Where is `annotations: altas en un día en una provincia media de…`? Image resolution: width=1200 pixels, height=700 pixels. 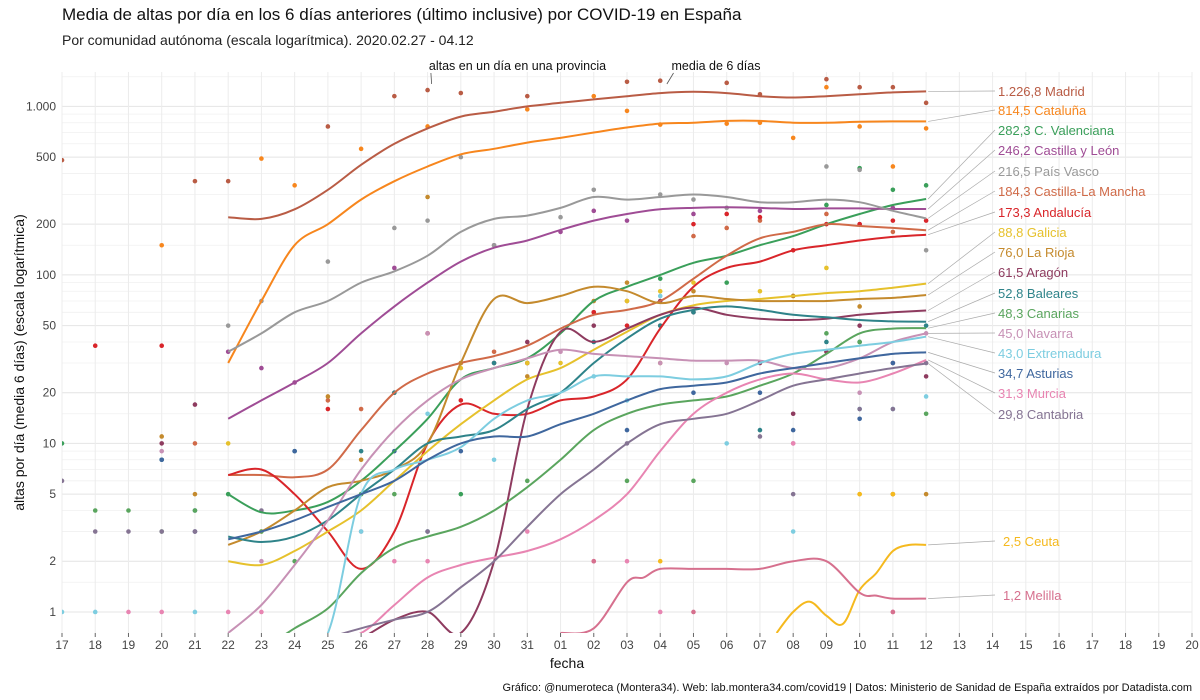 annotations: altas en un día en una provincia media de… is located at coordinates (594, 72).